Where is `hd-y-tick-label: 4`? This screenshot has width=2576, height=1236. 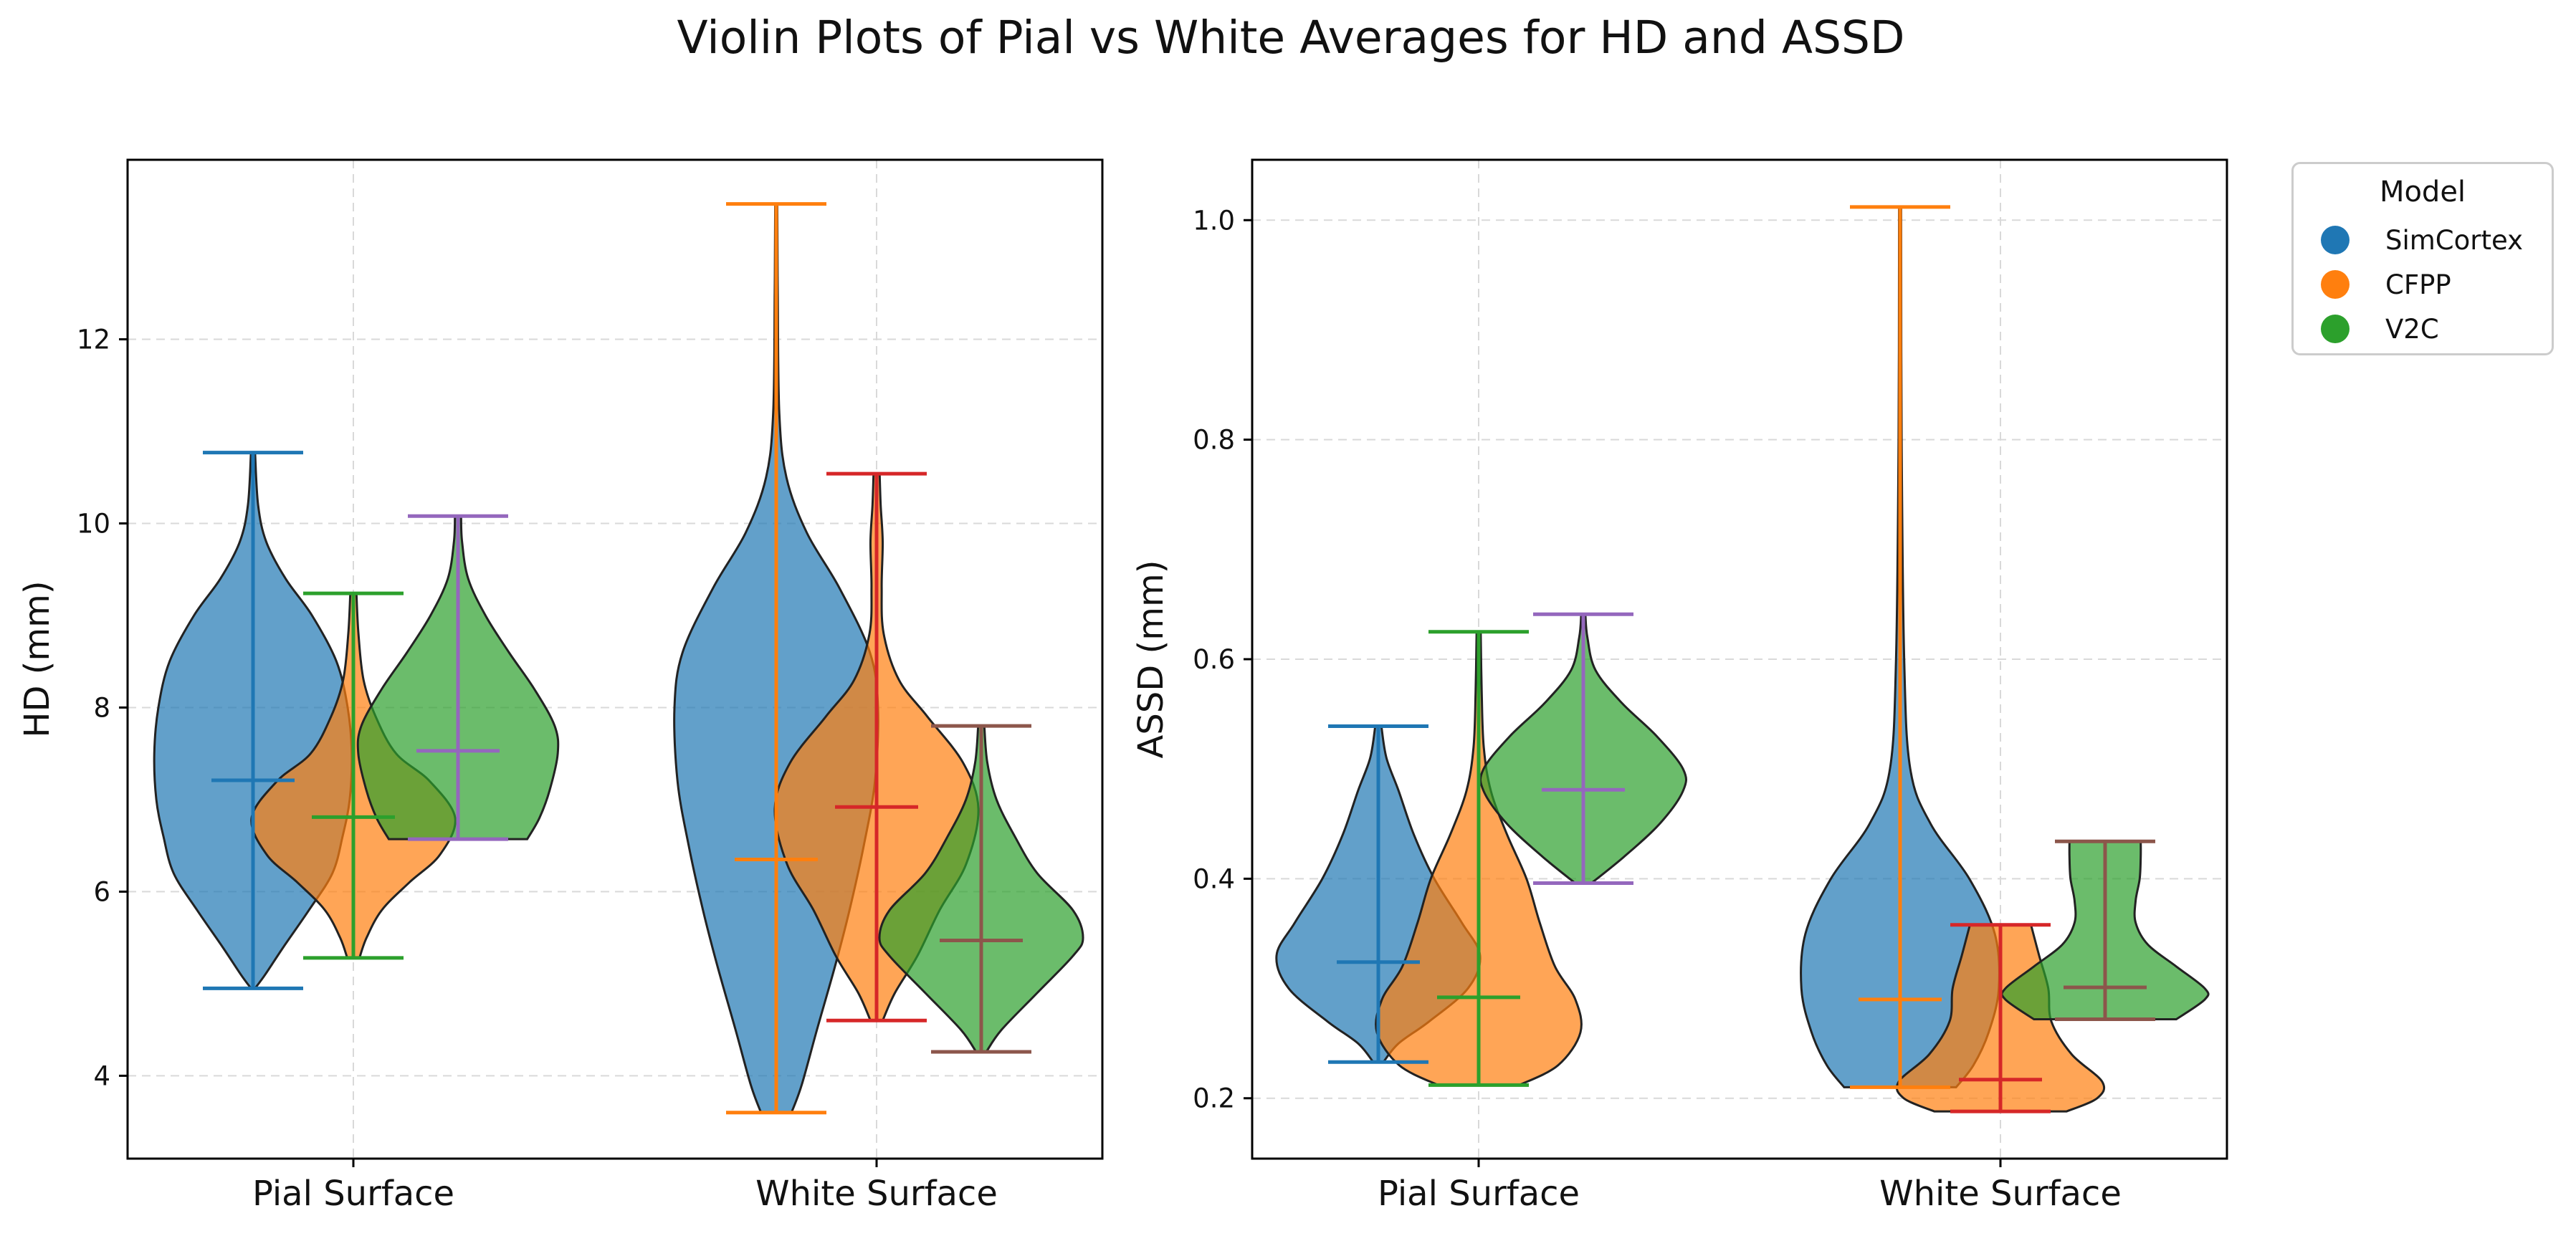 hd-y-tick-label: 4 is located at coordinates (101, 1075).